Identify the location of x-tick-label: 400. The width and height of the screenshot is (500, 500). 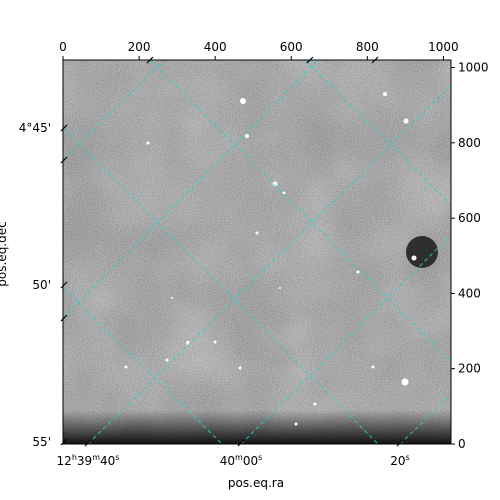
(215, 47).